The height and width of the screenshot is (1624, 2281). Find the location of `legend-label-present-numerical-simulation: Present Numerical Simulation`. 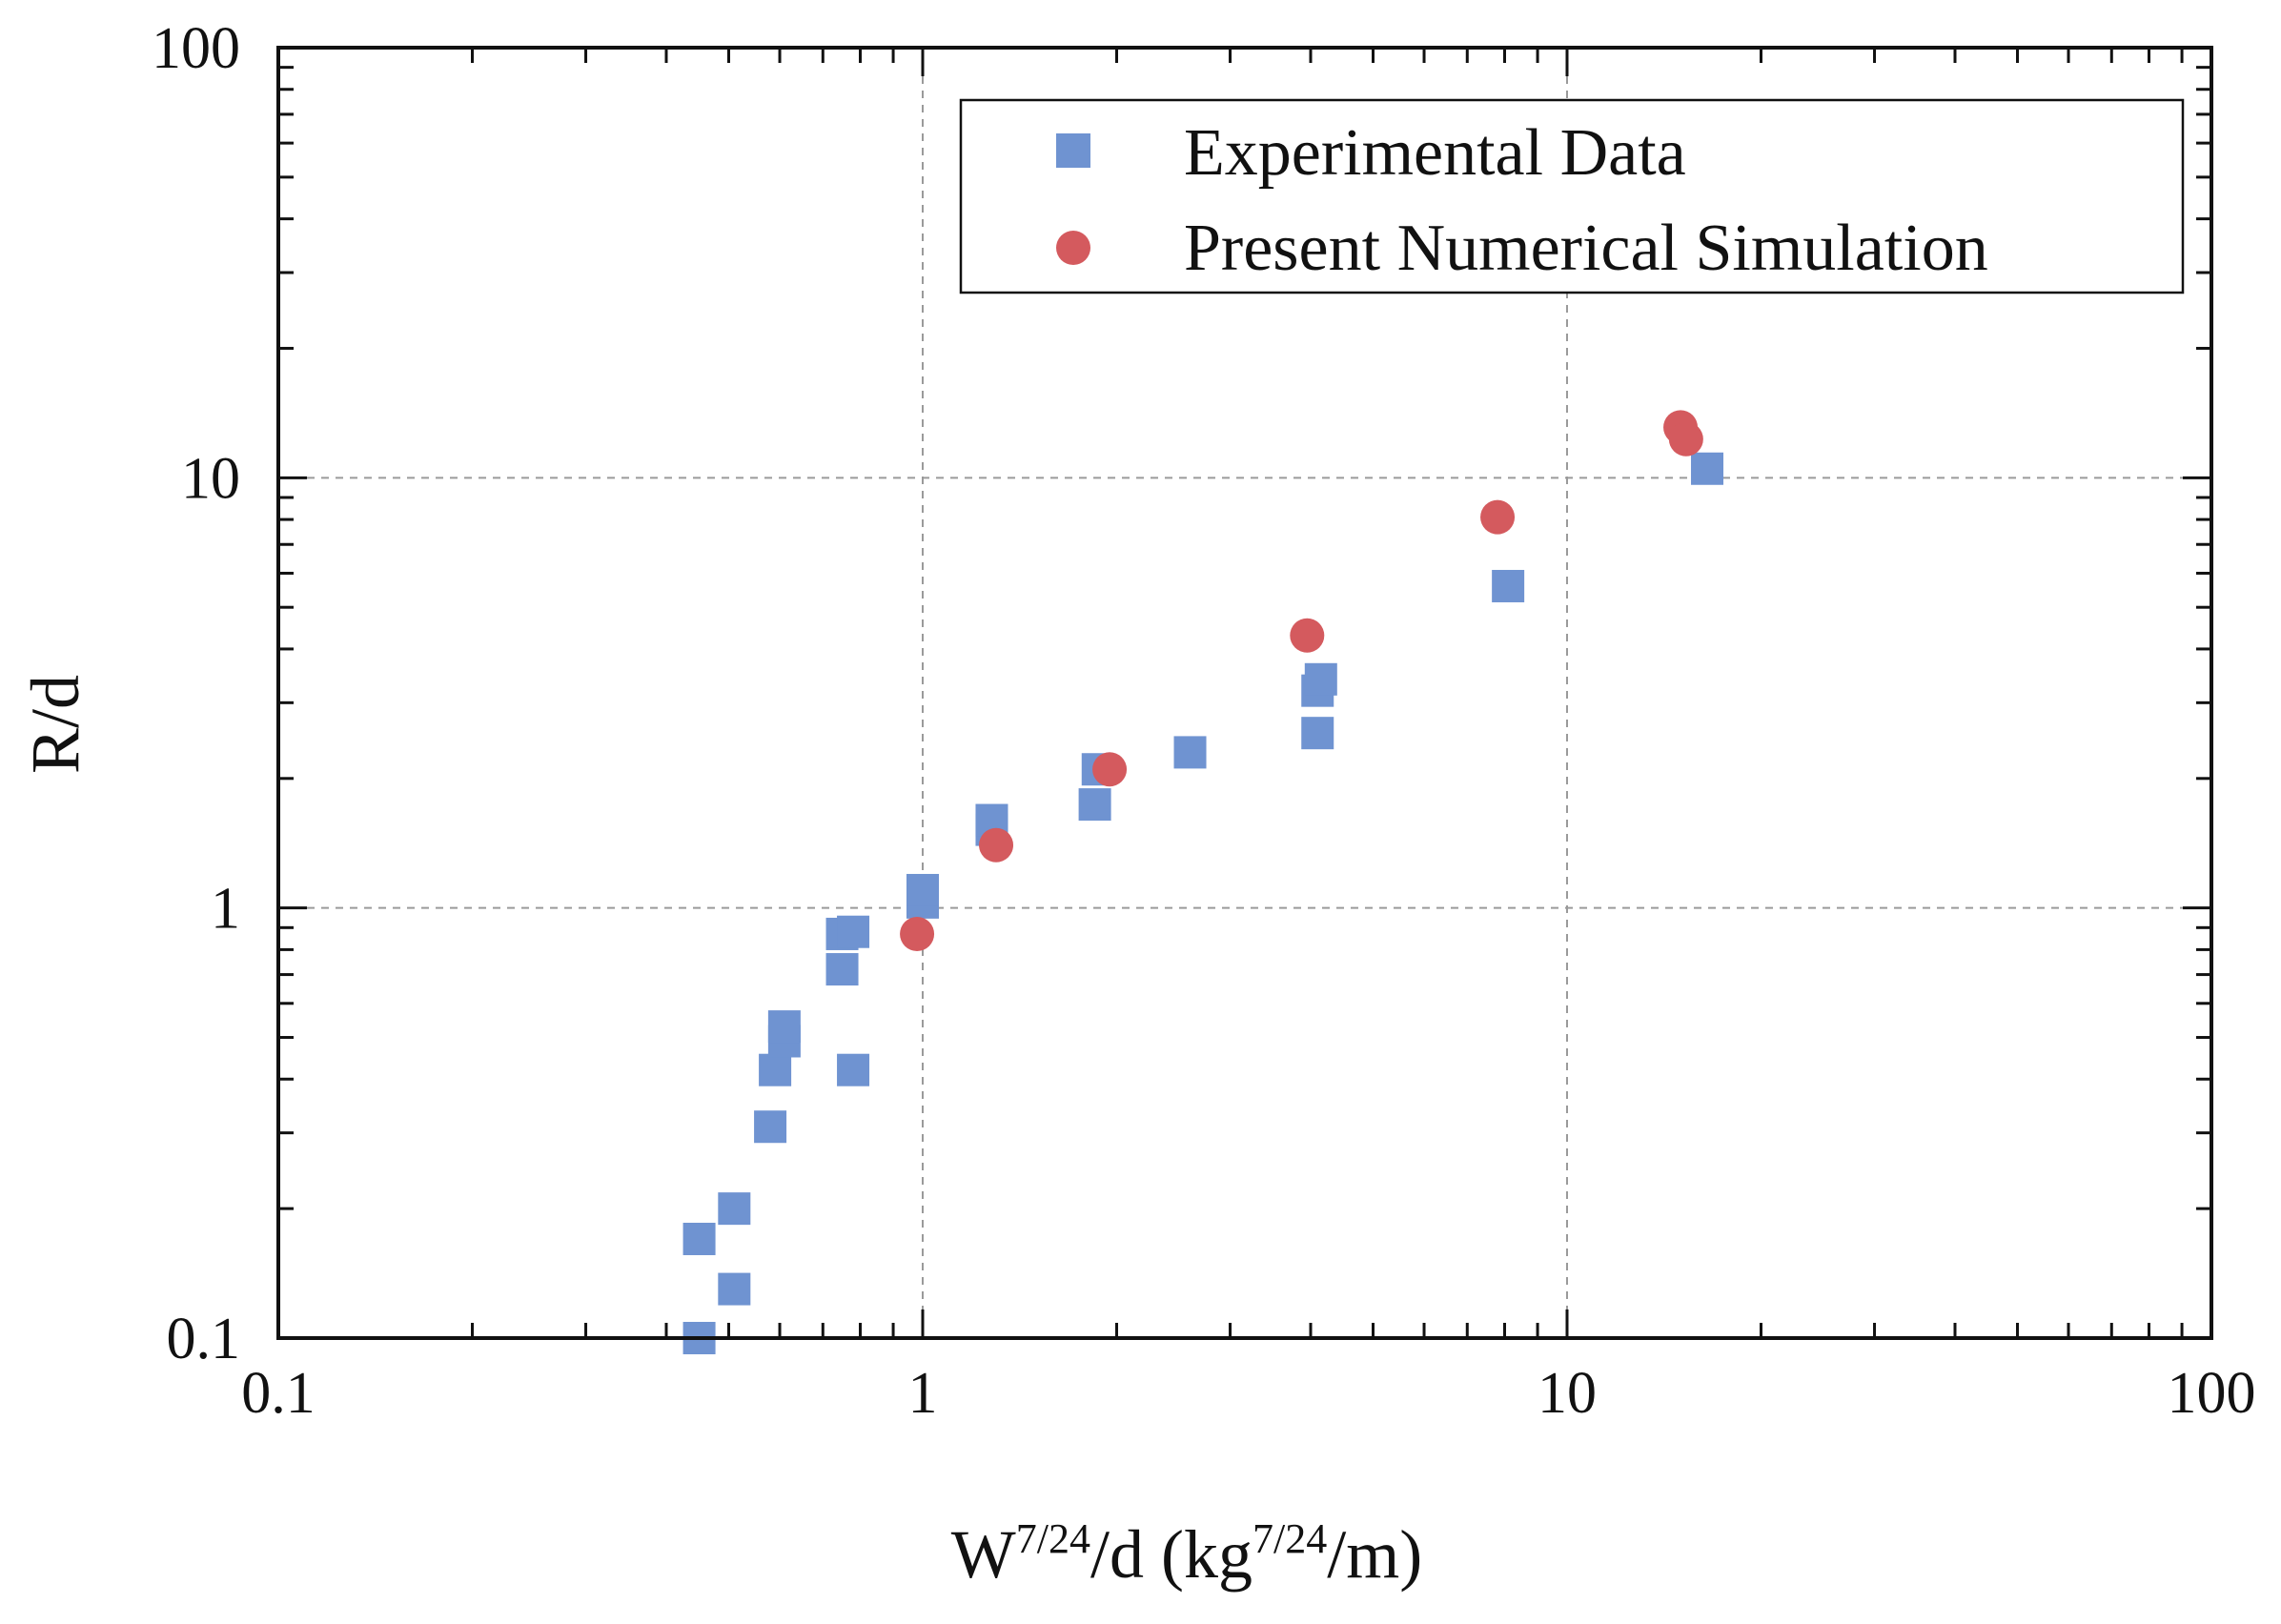

legend-label-present-numerical-simulation: Present Numerical Simulation is located at coordinates (1586, 248).